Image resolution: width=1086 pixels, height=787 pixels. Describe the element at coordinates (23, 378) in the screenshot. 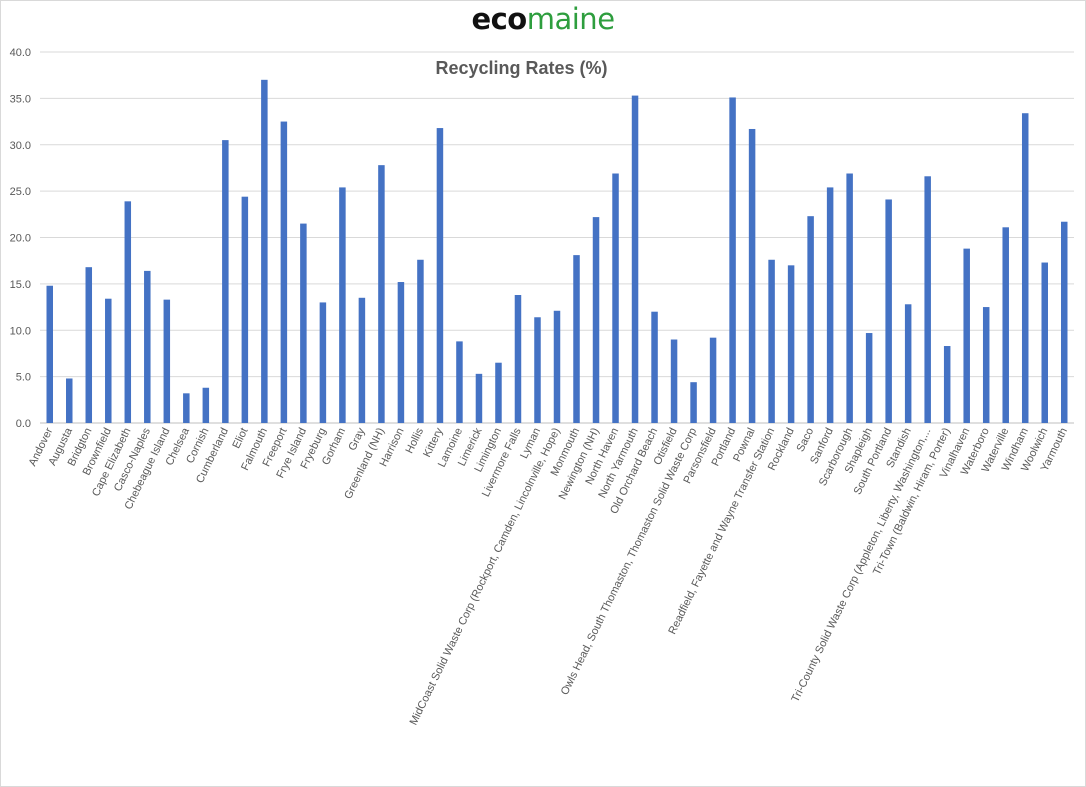

I see `y-tick-label: 5.0` at that location.